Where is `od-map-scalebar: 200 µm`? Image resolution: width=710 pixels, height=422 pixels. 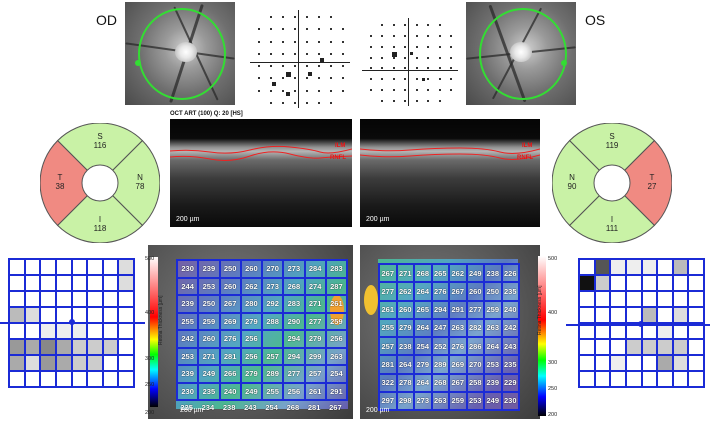 od-map-scalebar: 200 µm is located at coordinates (192, 410).